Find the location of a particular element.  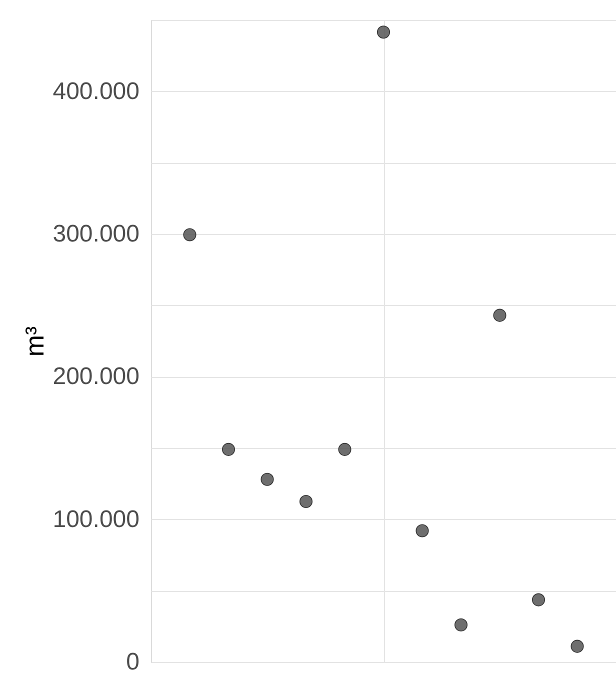

y-tick-label: 100.000 is located at coordinates (96, 519).